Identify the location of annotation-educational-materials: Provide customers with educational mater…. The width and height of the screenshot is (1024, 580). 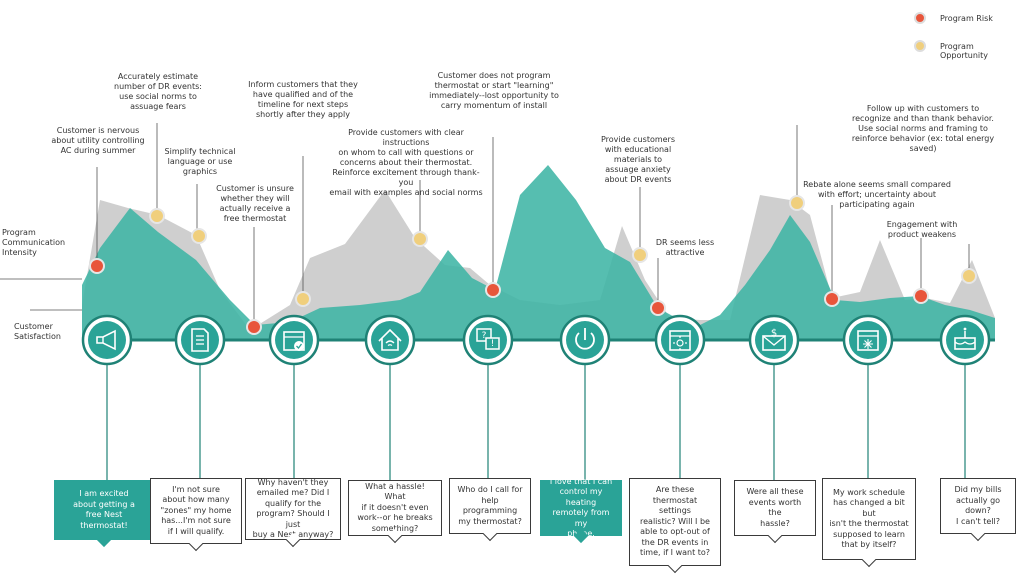
(638, 159).